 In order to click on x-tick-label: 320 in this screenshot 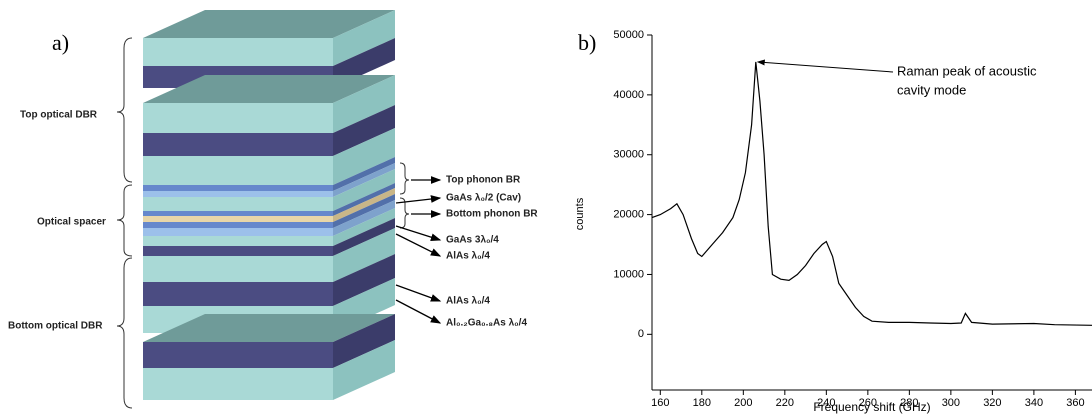, I will do `click(992, 403)`.